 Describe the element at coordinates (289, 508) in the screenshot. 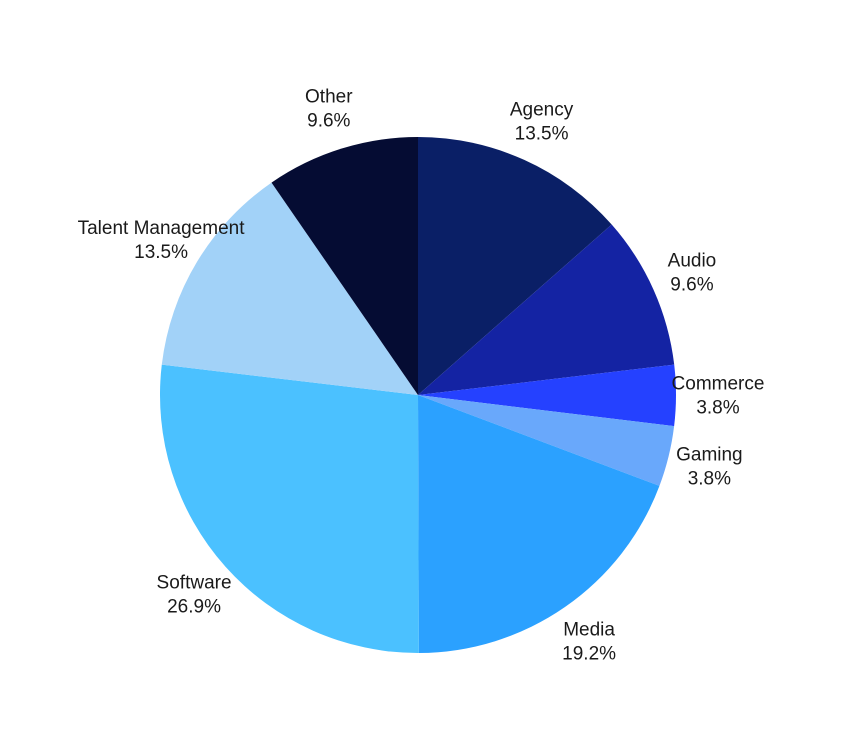

I see `pie-slice-software` at that location.